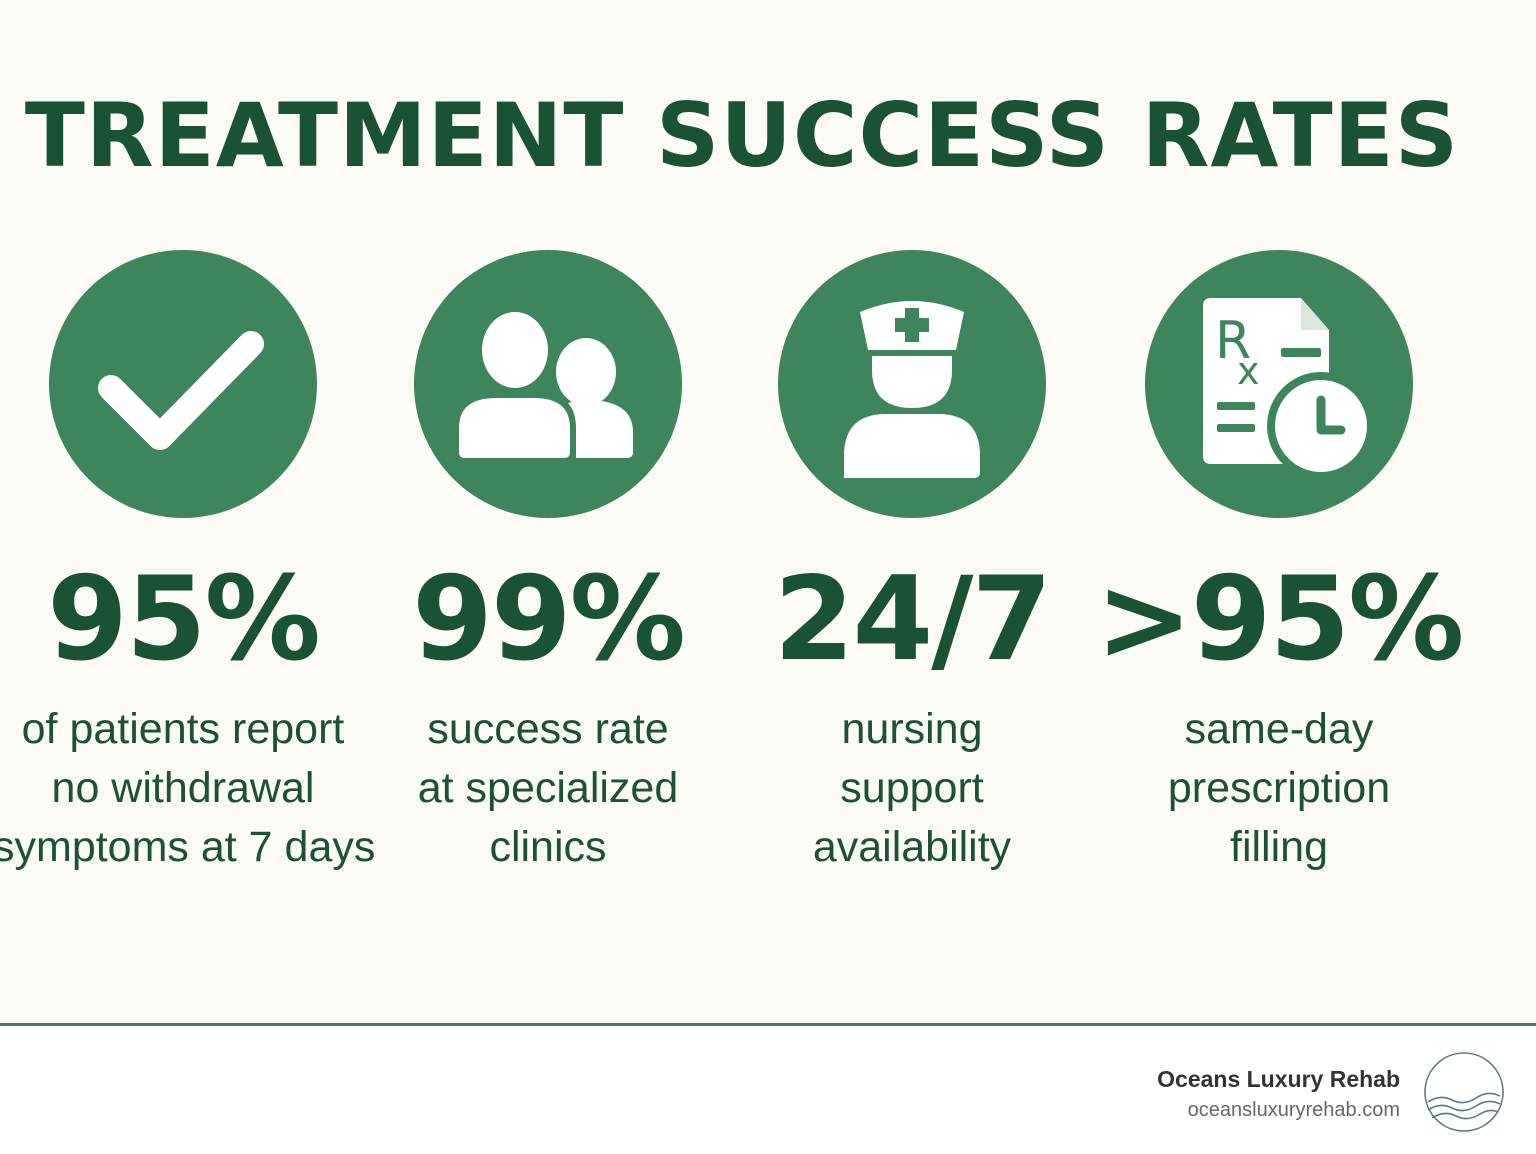 The width and height of the screenshot is (1536, 1154). Describe the element at coordinates (912, 389) in the screenshot. I see `nurse-icon` at that location.